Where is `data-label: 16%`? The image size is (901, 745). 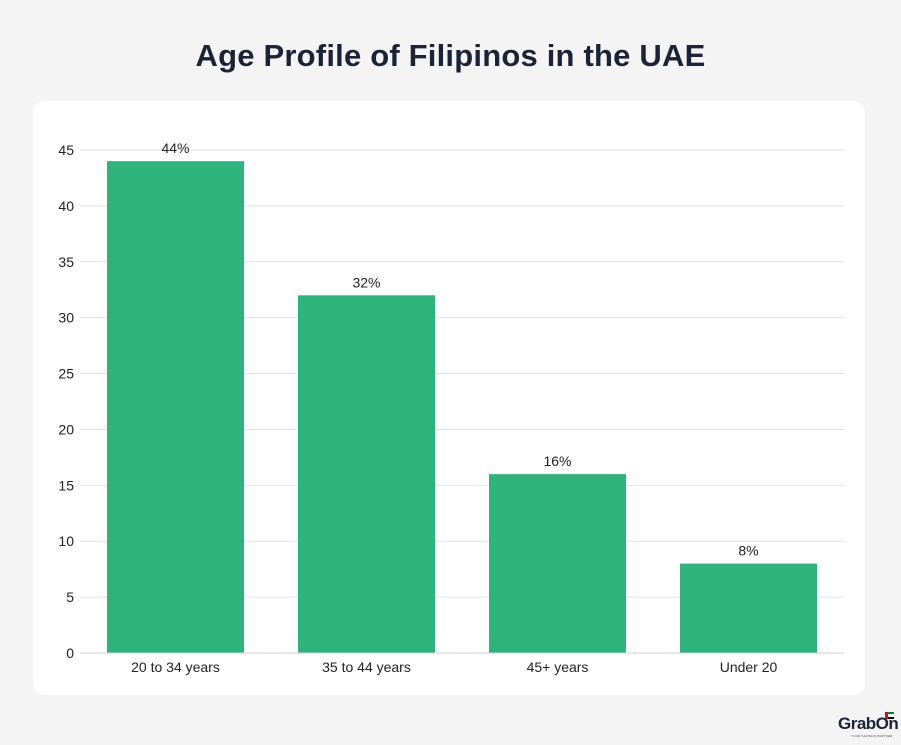 data-label: 16% is located at coordinates (557, 461).